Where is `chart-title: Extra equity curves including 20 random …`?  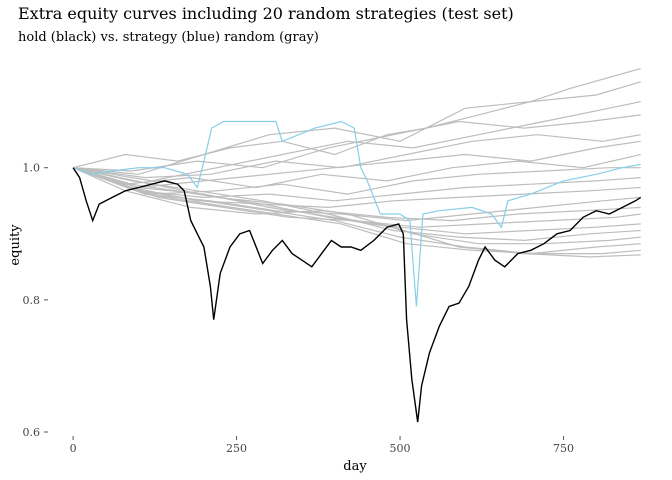 chart-title: Extra equity curves including 20 random … is located at coordinates (266, 13).